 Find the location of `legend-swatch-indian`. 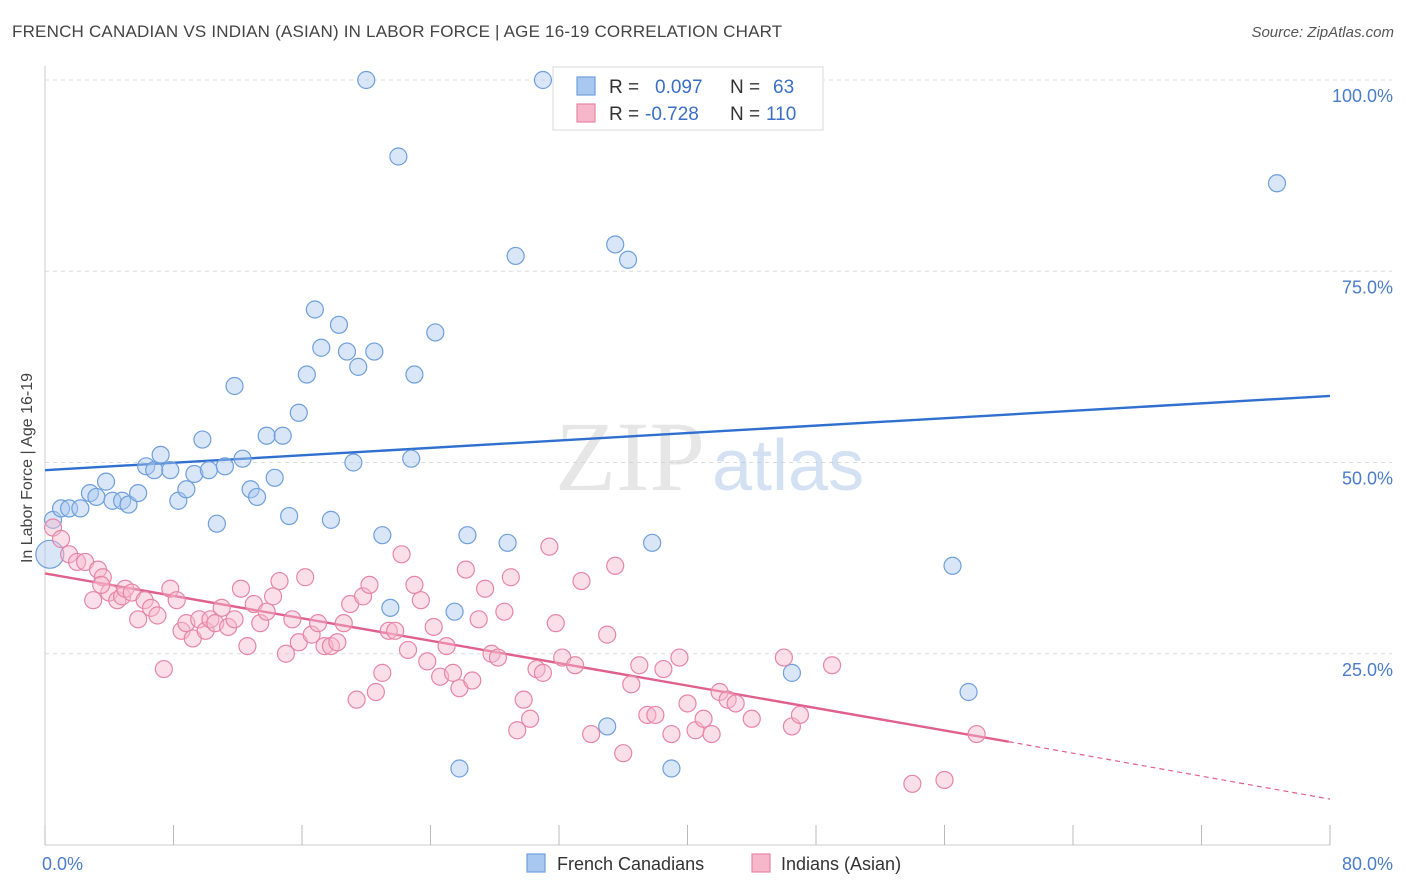

legend-swatch-indian is located at coordinates (761, 863).